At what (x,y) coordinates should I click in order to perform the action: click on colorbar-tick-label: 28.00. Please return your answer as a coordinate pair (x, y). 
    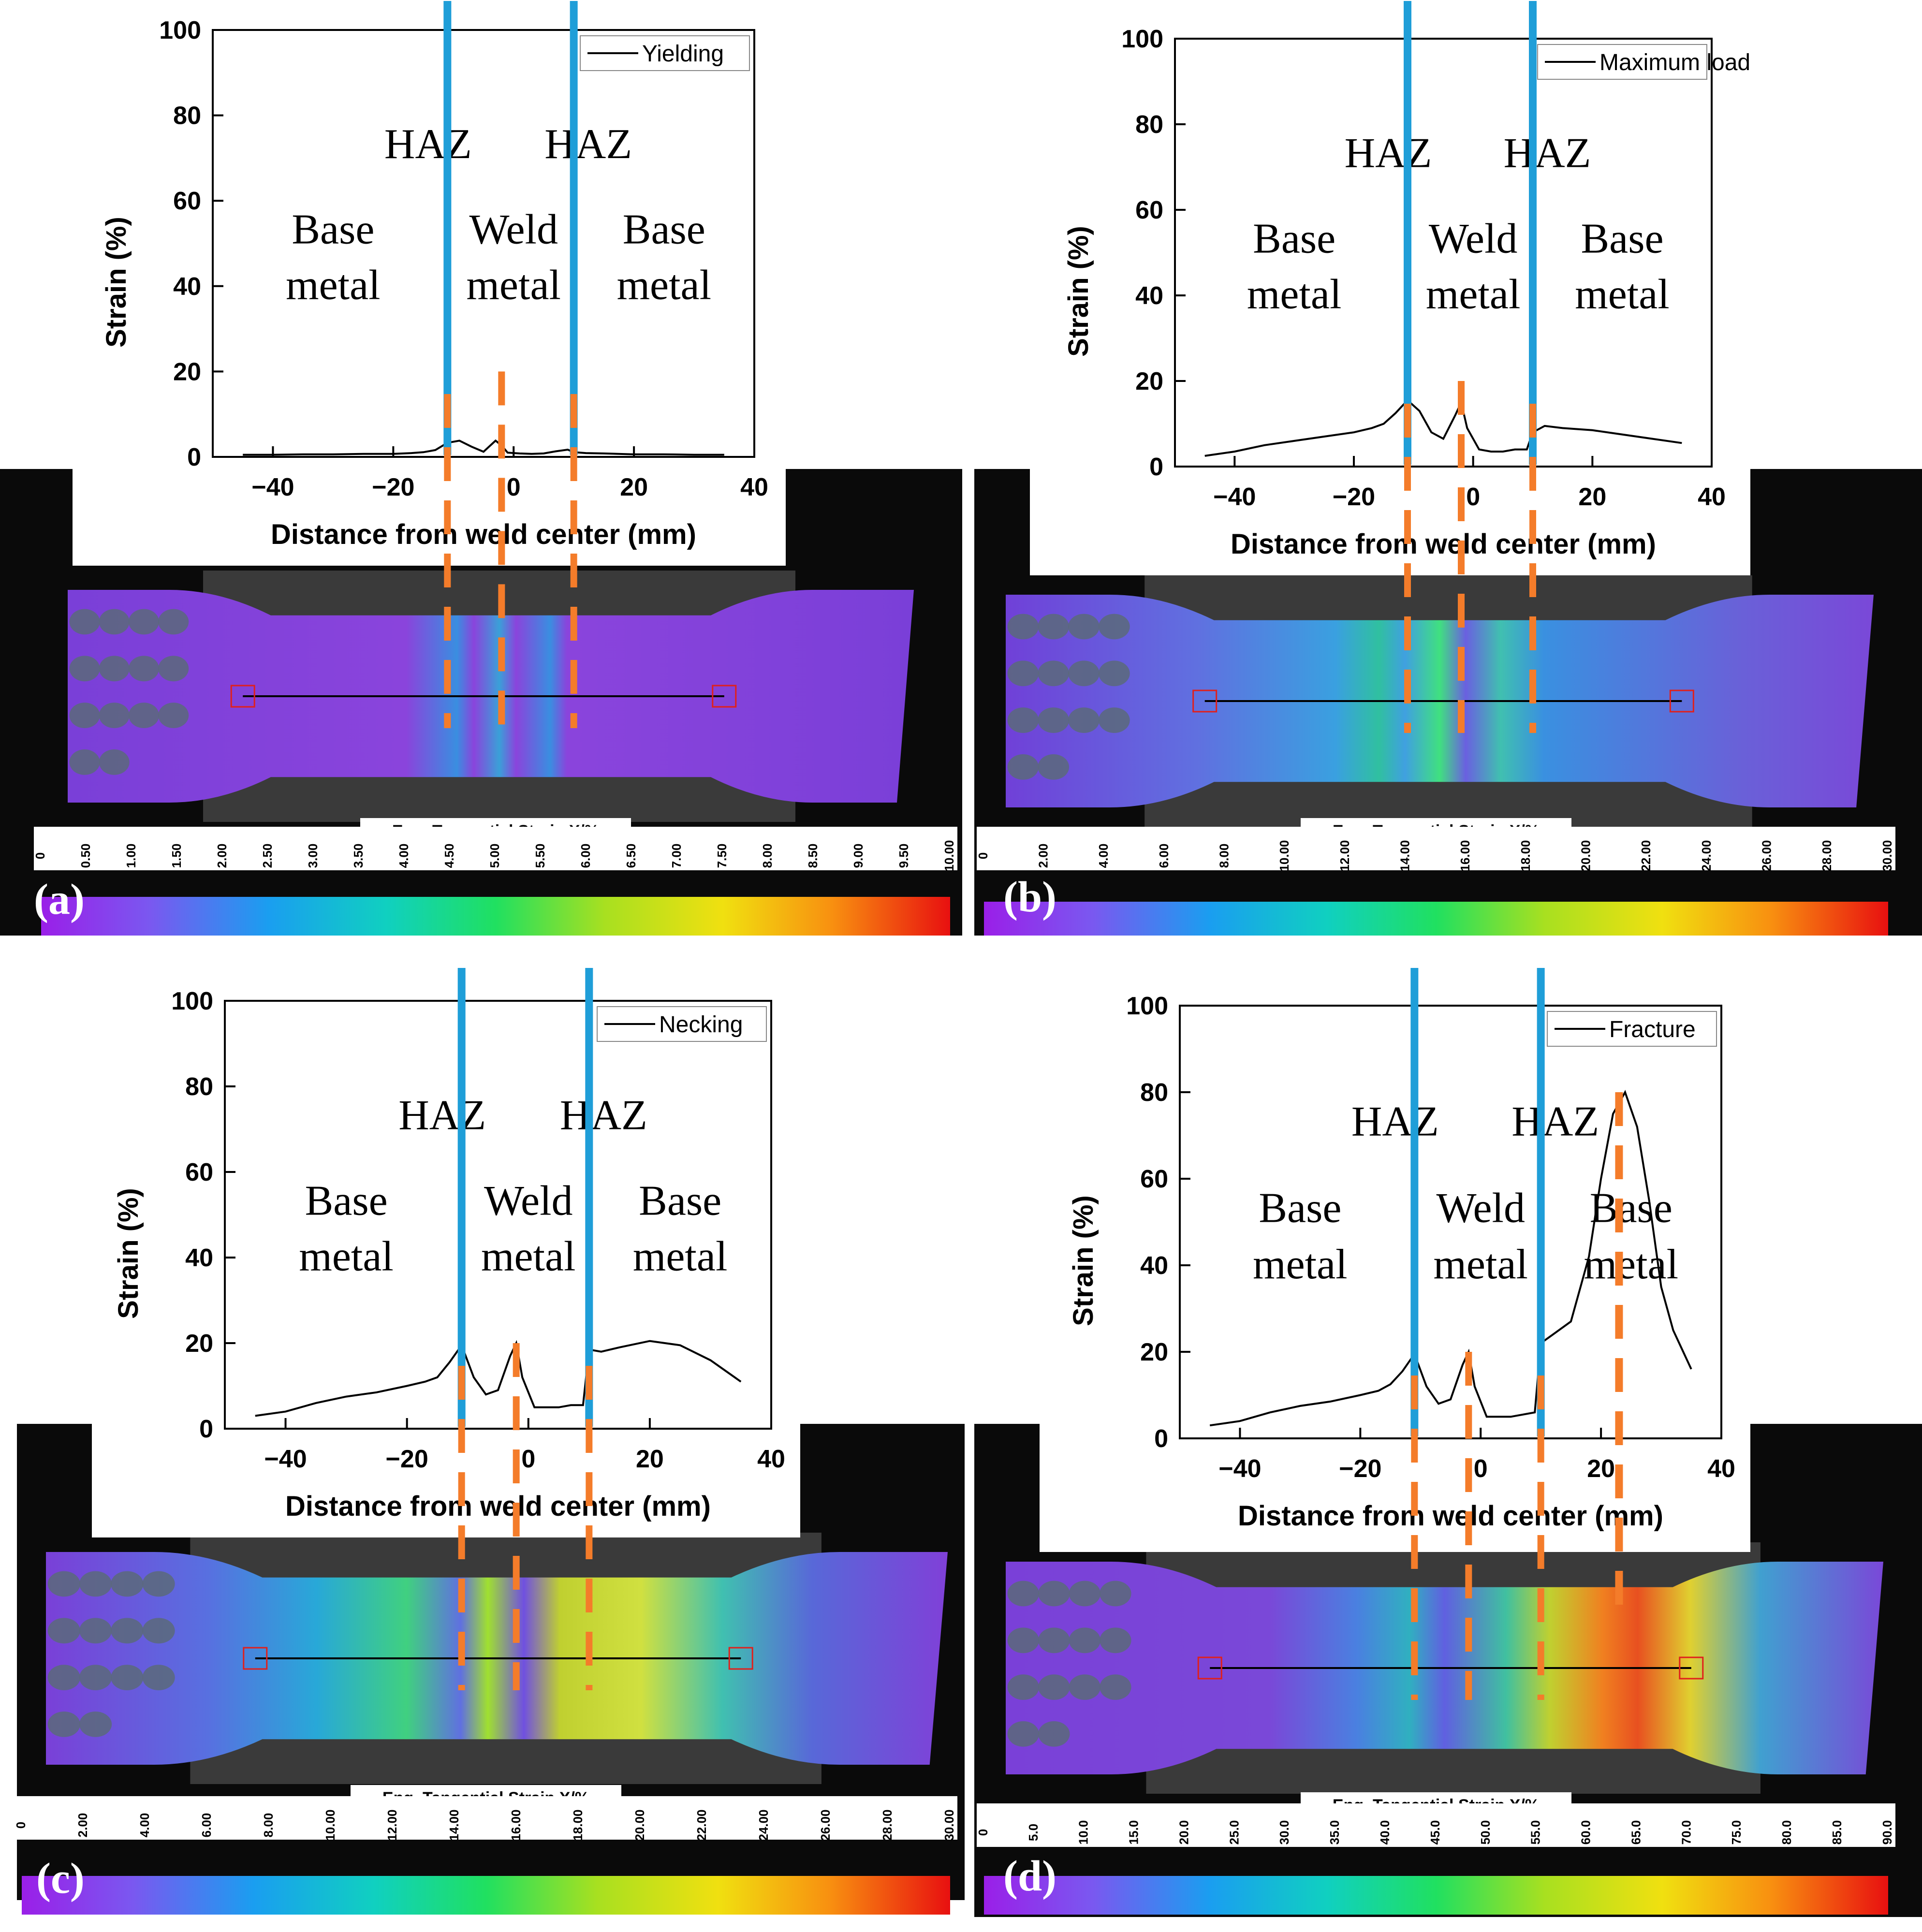
    Looking at the image, I should click on (887, 1825).